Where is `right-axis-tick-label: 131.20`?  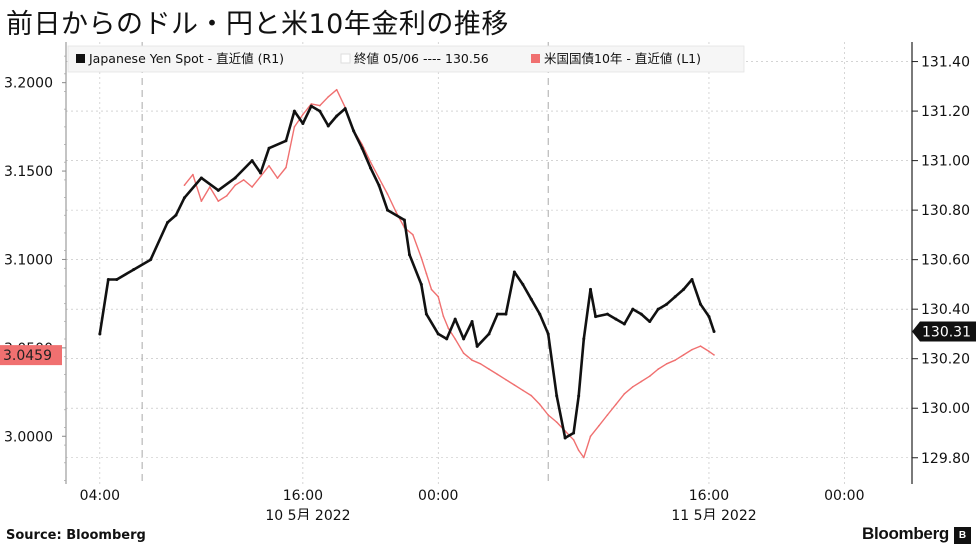 right-axis-tick-label: 131.20 is located at coordinates (945, 112).